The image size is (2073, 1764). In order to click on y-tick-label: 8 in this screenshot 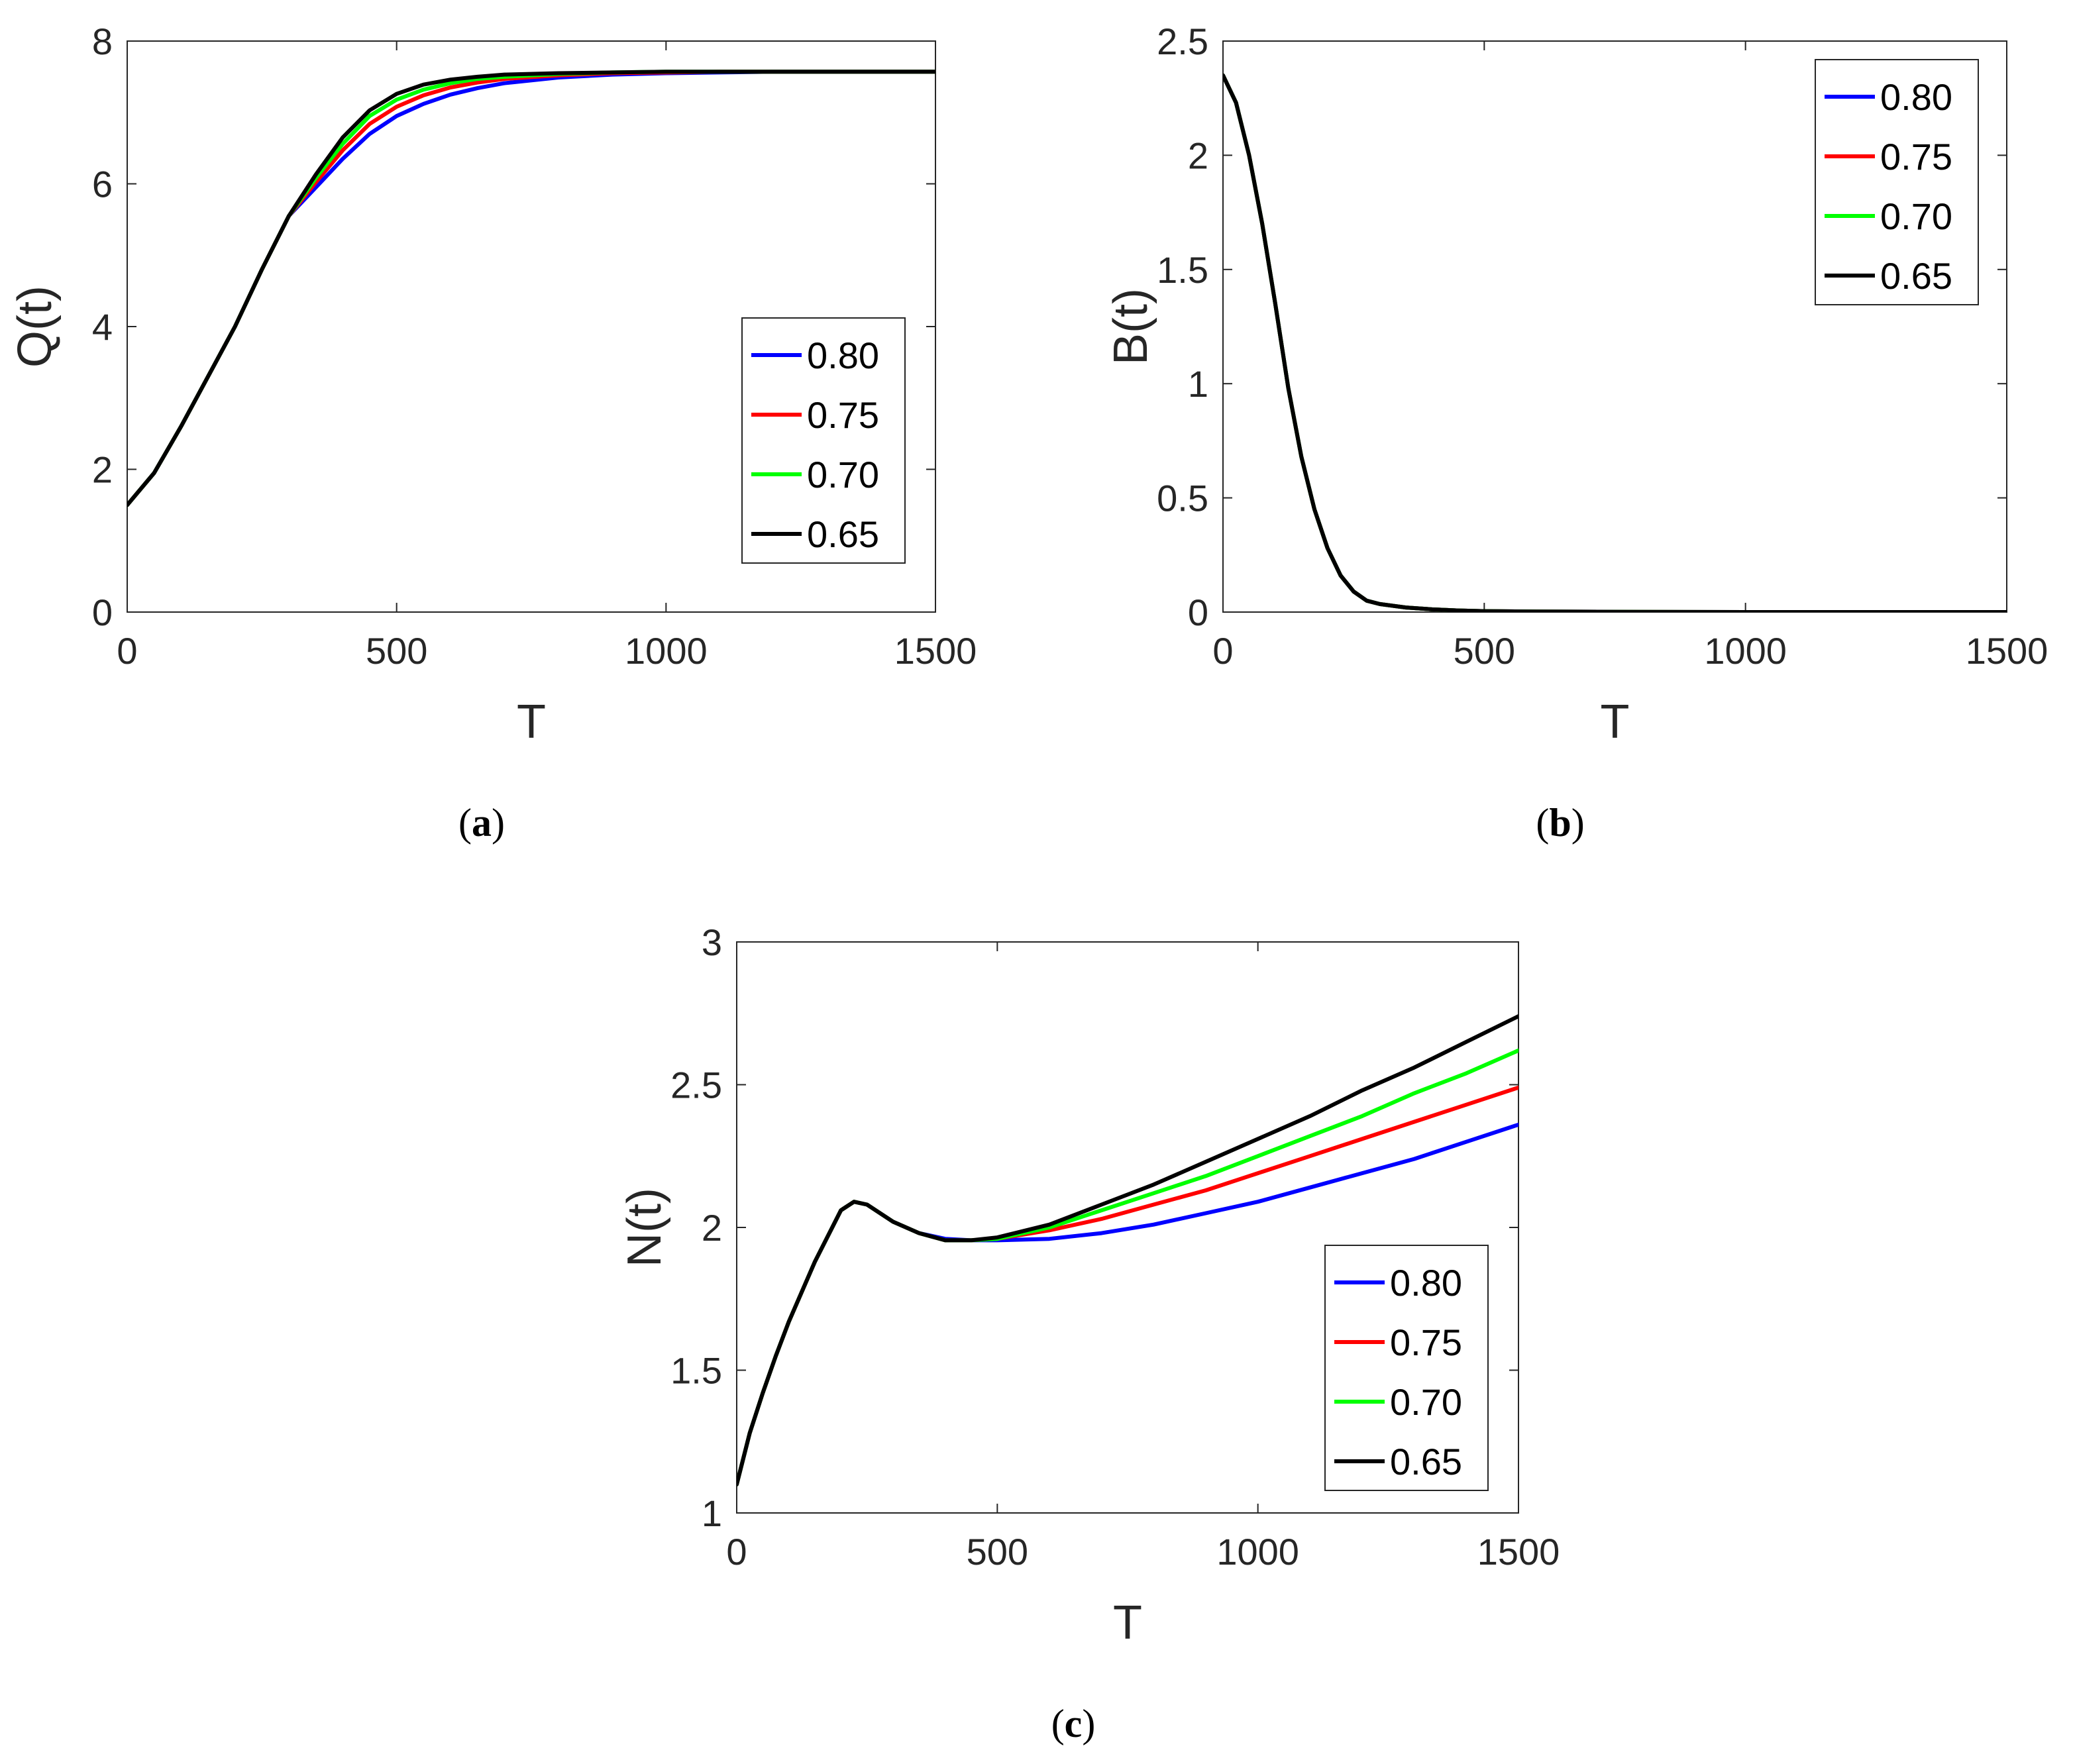, I will do `click(102, 41)`.